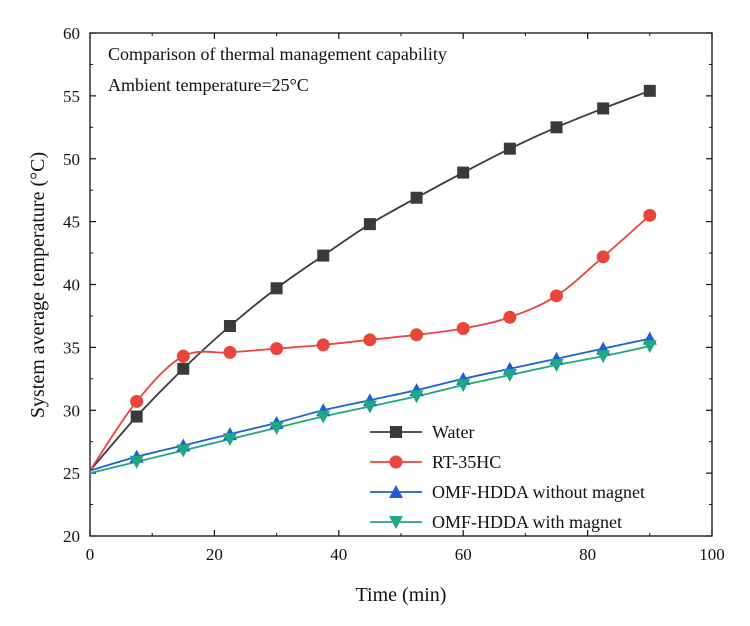 The image size is (750, 626). Describe the element at coordinates (71, 473) in the screenshot. I see `y-tick-label: 25` at that location.